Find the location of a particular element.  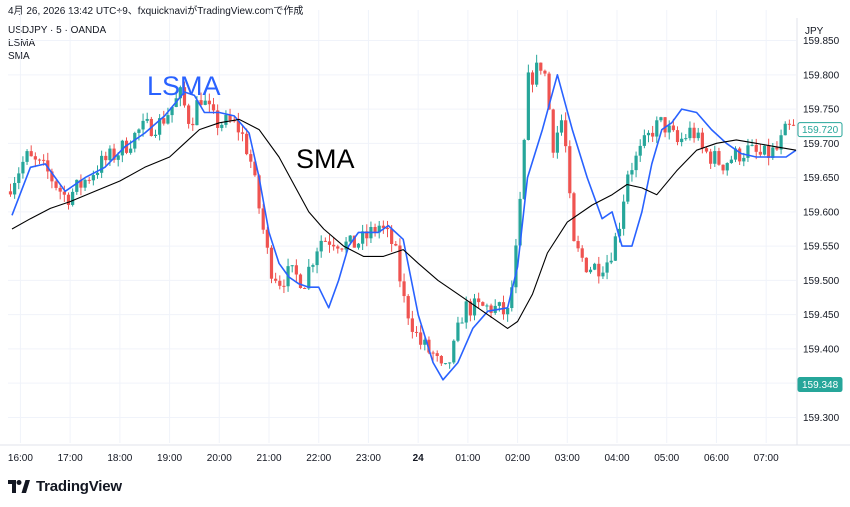

tradingview-logo: TradingView is located at coordinates (65, 486).